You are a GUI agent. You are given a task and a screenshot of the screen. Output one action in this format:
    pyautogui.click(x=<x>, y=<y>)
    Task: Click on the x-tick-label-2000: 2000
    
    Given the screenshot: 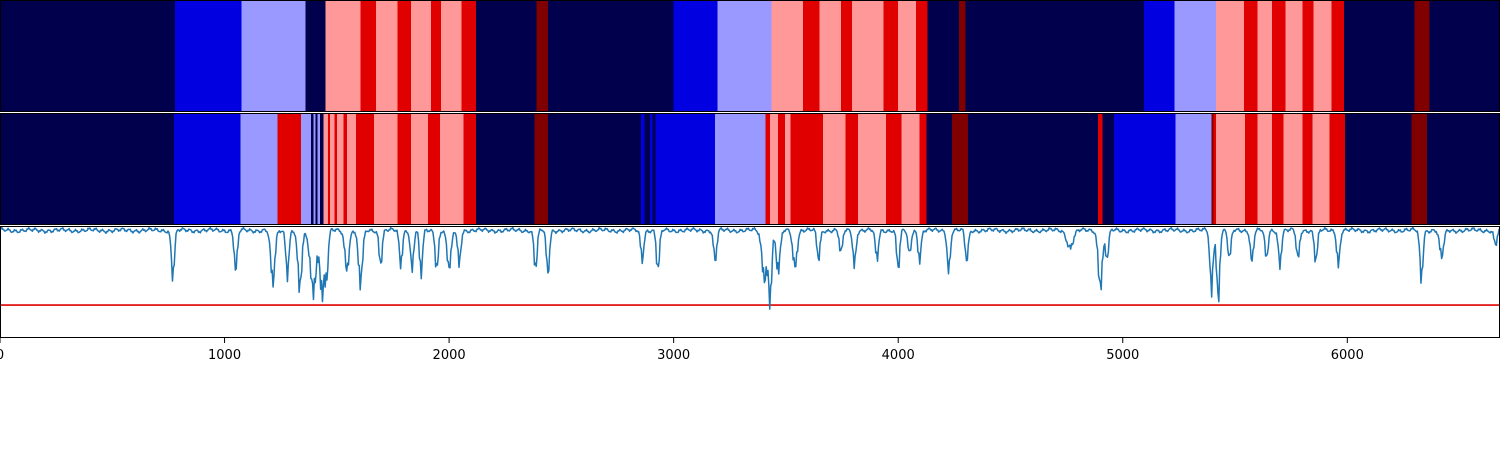 What is the action you would take?
    pyautogui.click(x=449, y=355)
    